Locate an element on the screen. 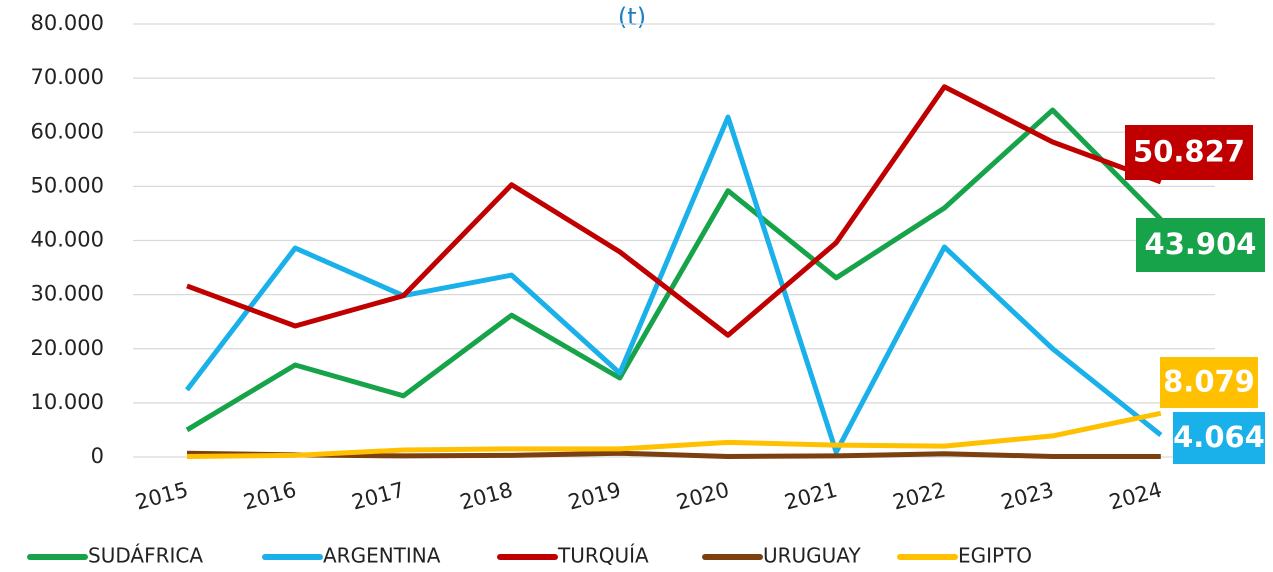 This screenshot has height=572, width=1273. y-tick-label: 0 is located at coordinates (97, 456).